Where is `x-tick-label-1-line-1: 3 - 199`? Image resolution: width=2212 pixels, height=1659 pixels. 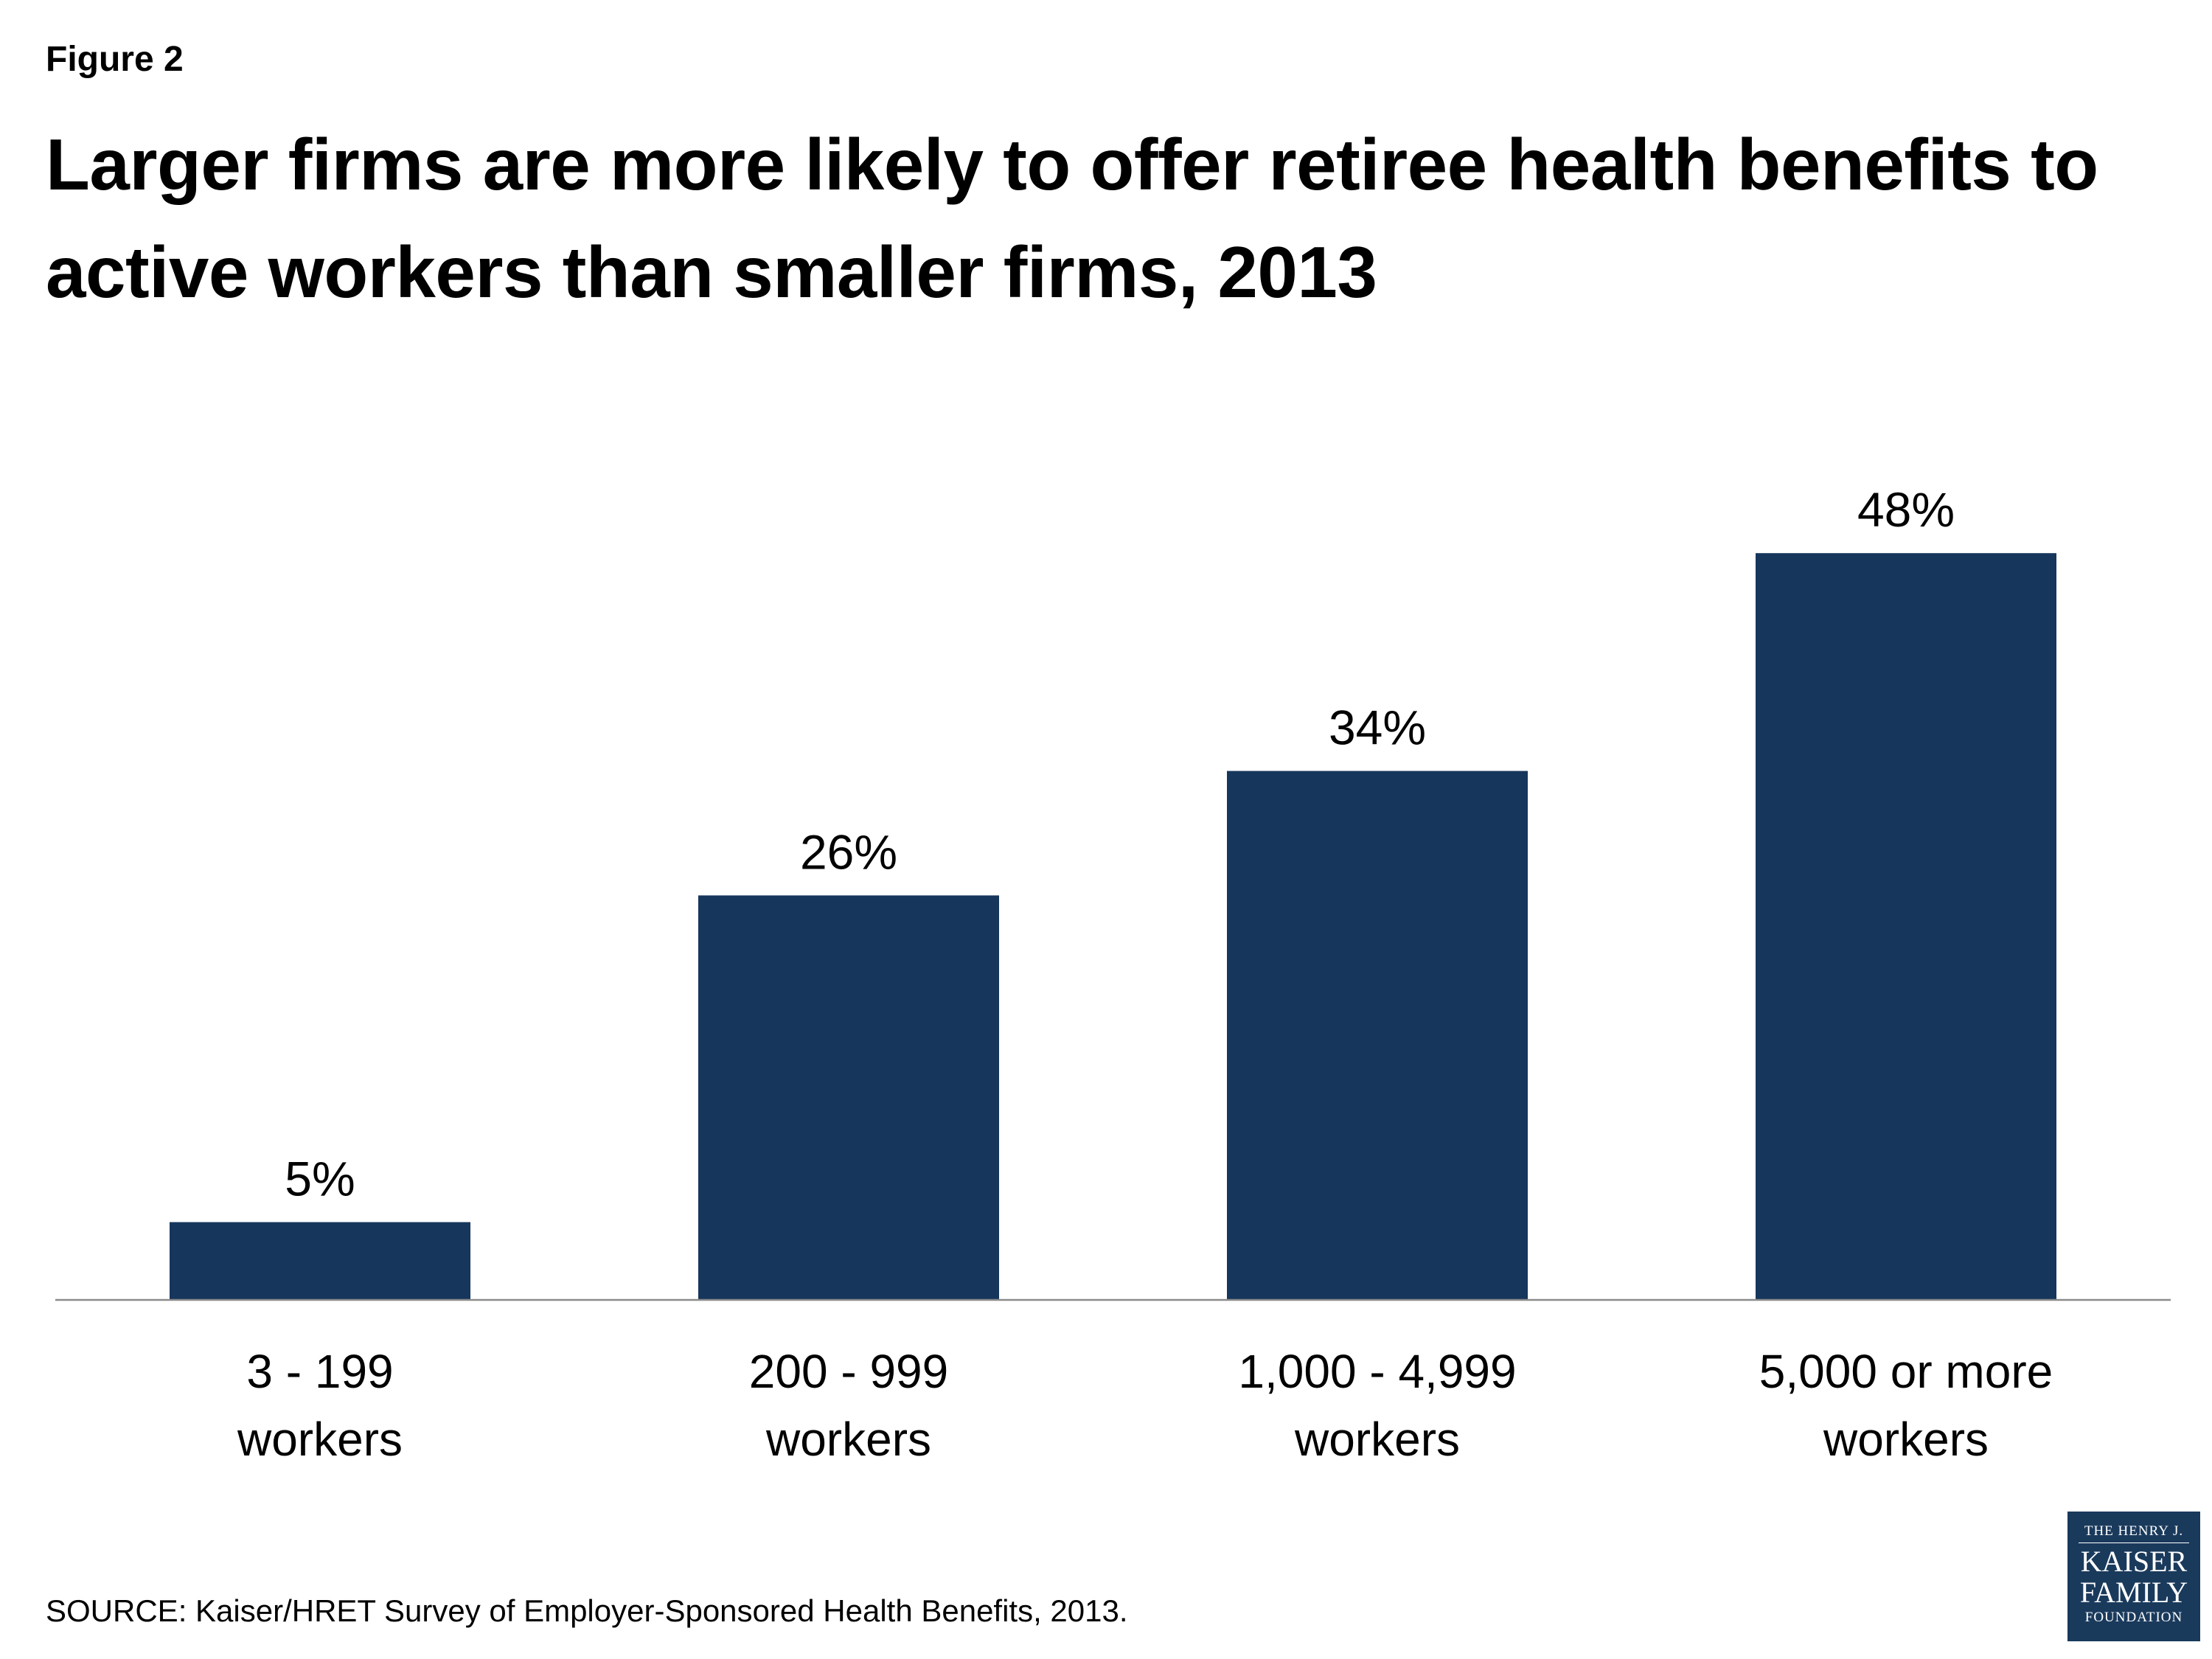 x-tick-label-1-line-1: 3 - 199 is located at coordinates (319, 1371).